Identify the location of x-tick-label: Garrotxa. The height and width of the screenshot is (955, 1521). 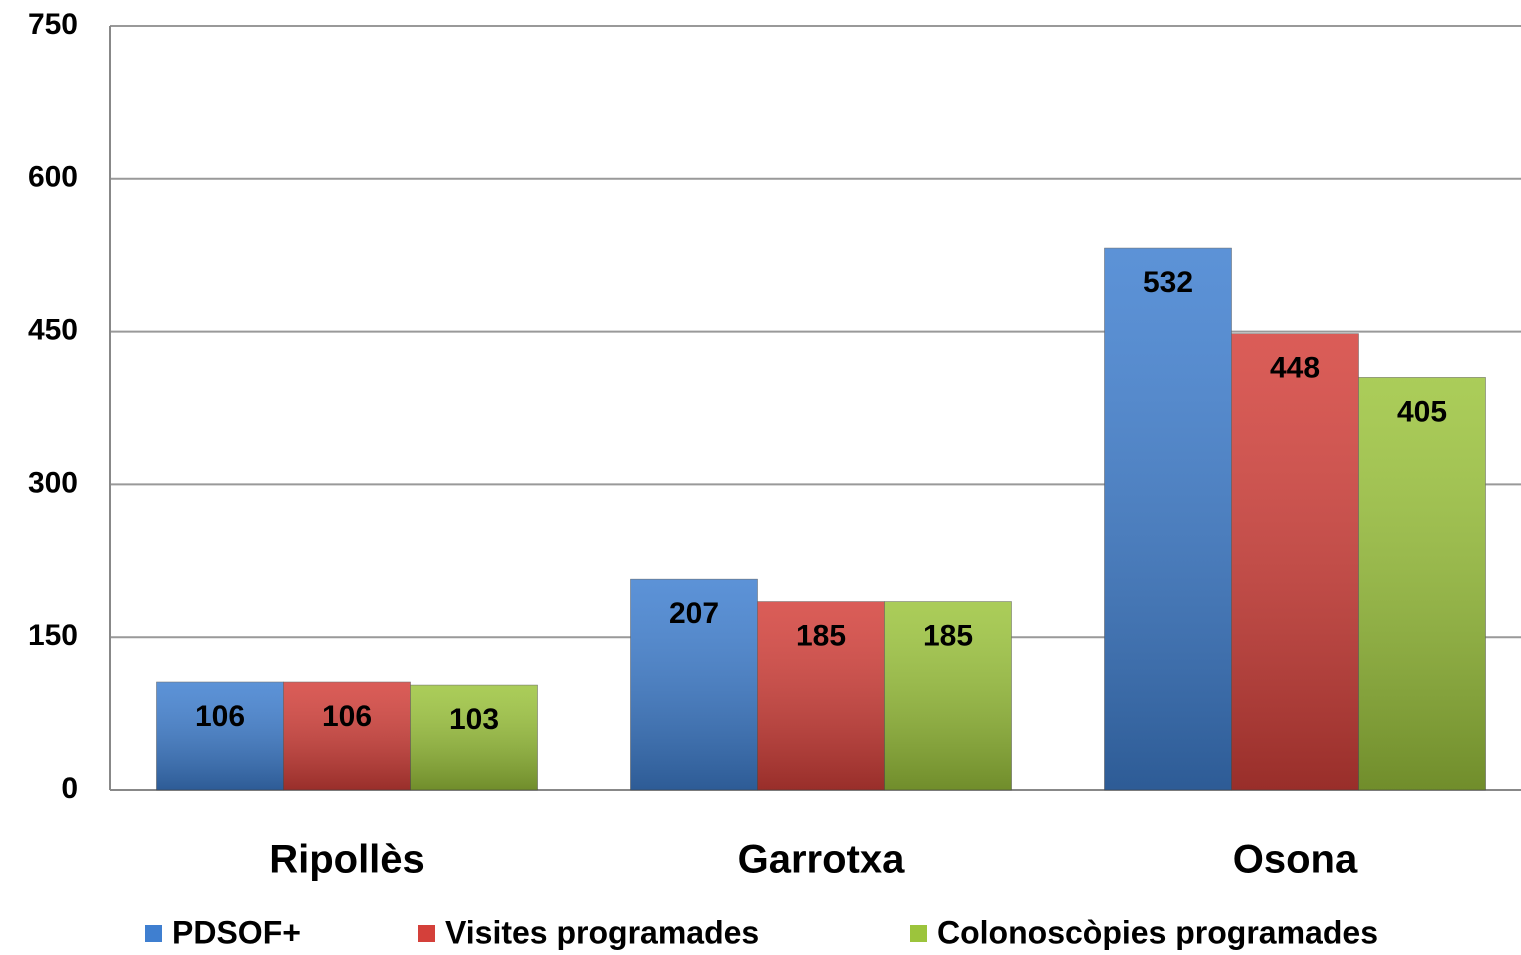
(821, 860).